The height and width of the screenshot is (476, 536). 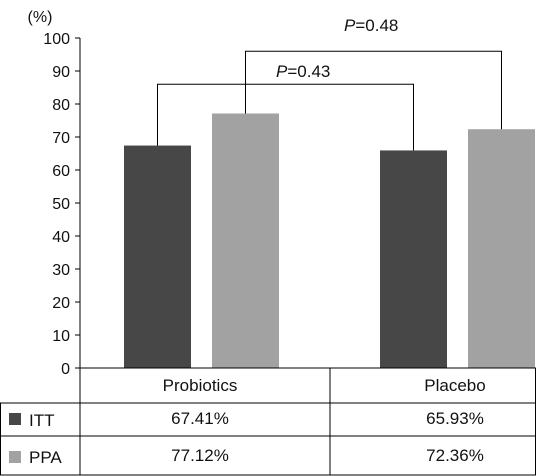 I want to click on p-value-itt: P=0.43, so click(x=303, y=71).